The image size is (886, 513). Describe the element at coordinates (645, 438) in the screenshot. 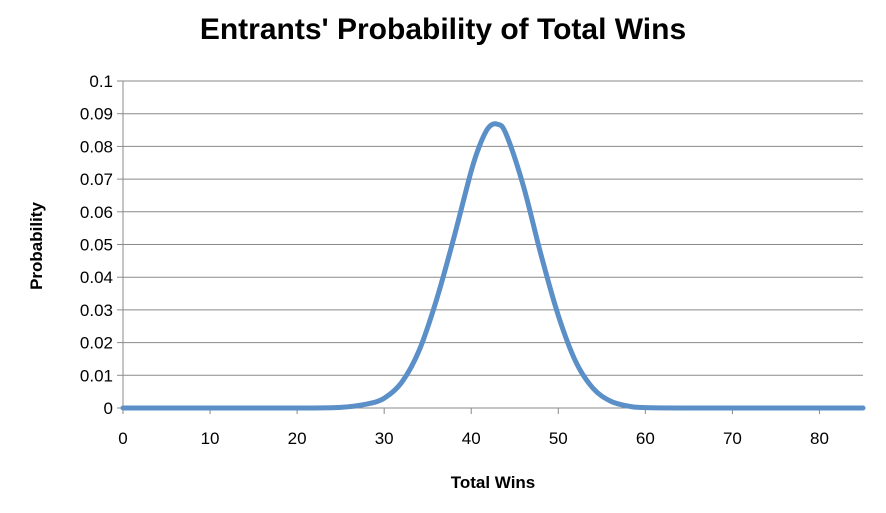

I see `x-tick-label: 60` at that location.